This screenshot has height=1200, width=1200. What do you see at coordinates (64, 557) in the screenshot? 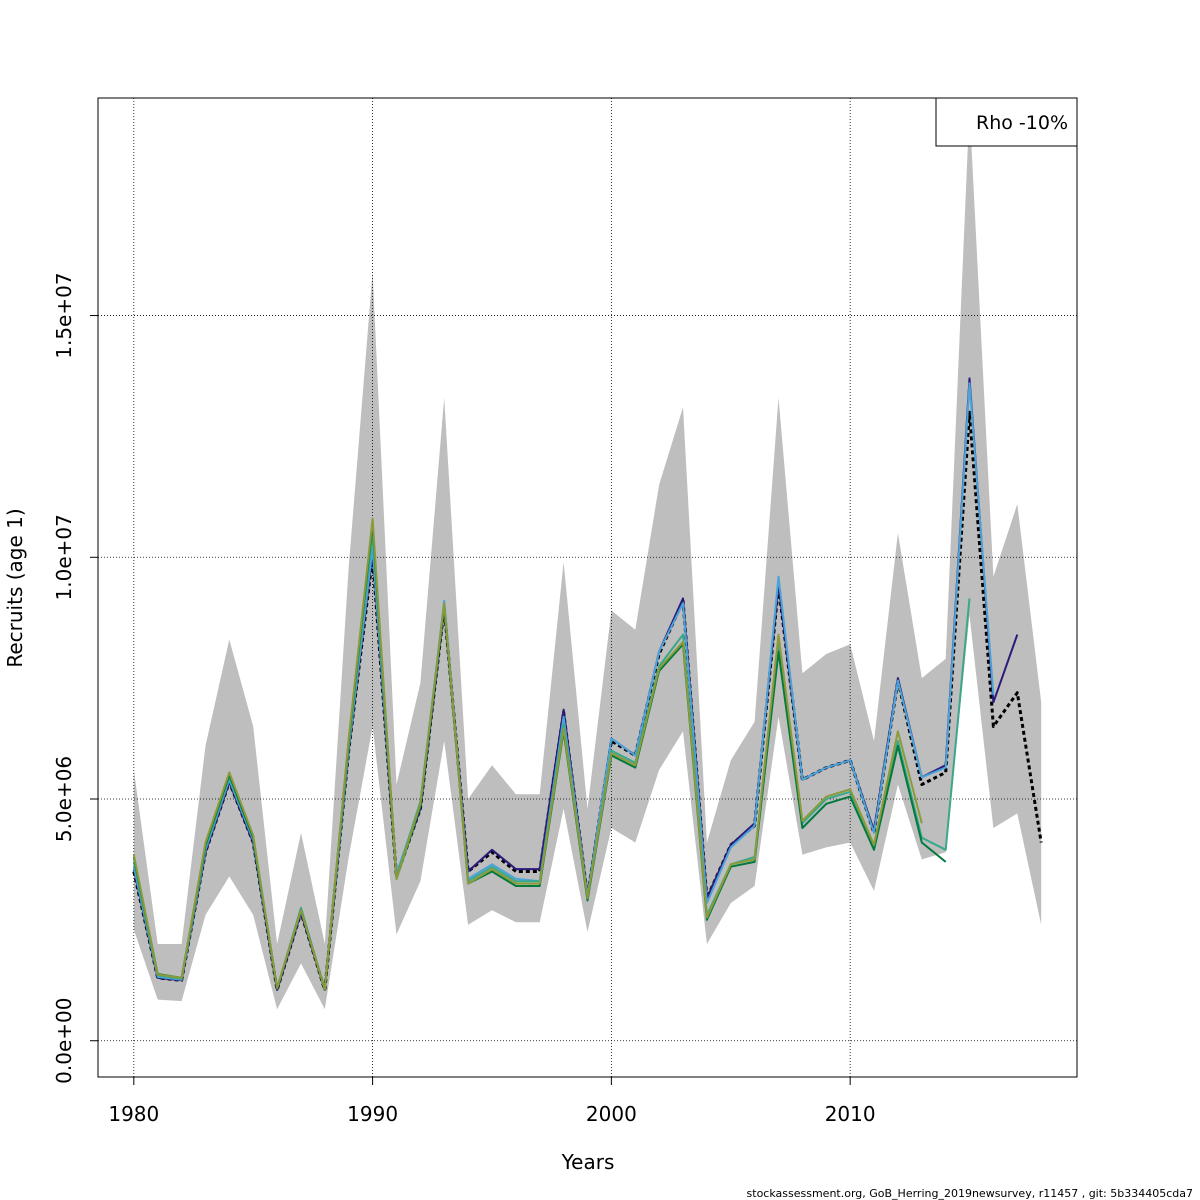
I see `y-tick-label: 1.0e+07` at bounding box center [64, 557].